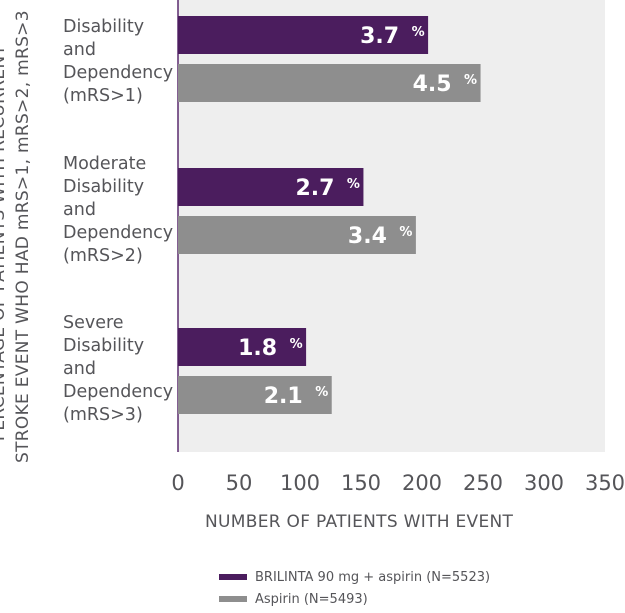  Describe the element at coordinates (103, 415) in the screenshot. I see `category-label-line: (mRS>3)` at that location.